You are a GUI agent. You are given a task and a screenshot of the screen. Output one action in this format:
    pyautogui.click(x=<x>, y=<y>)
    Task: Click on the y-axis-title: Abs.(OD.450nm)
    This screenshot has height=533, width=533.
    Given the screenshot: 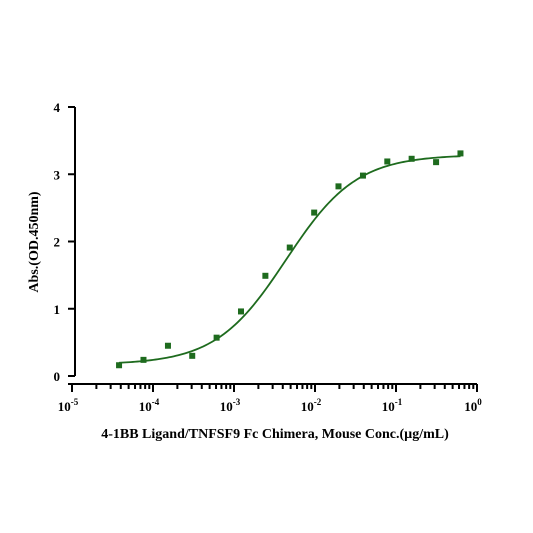 What is the action you would take?
    pyautogui.click(x=34, y=241)
    